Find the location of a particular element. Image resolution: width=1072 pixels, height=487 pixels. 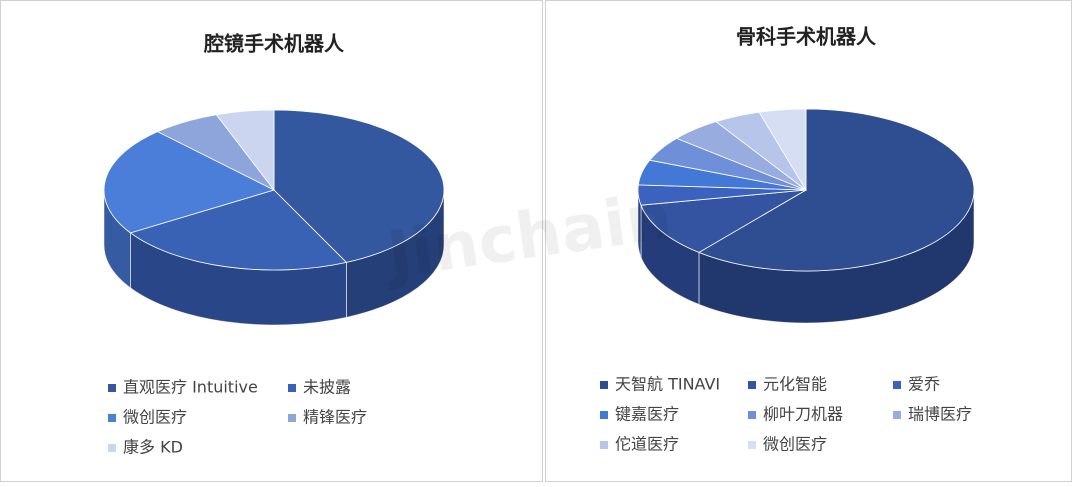

legend-label: 佗道医疗 is located at coordinates (647, 444).